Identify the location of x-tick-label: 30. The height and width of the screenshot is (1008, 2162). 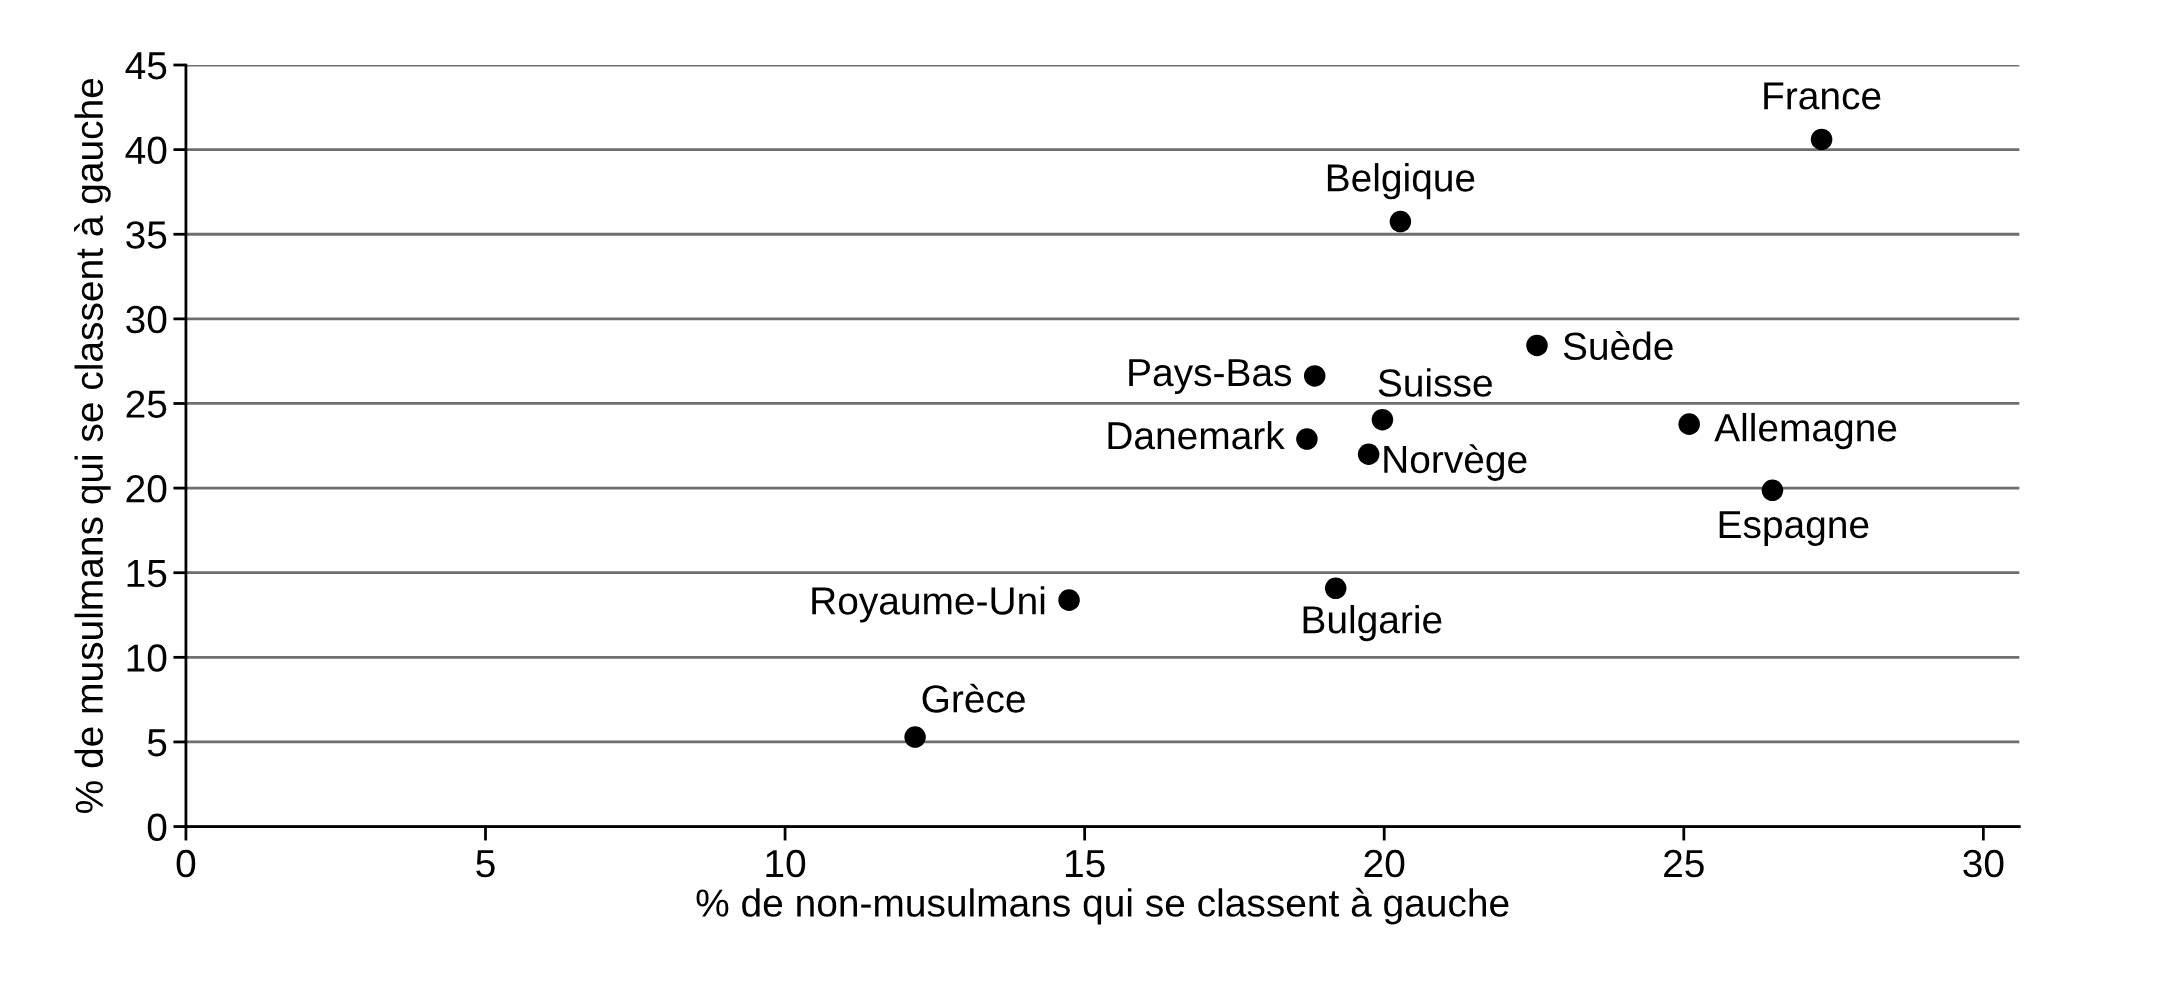
(1983, 863).